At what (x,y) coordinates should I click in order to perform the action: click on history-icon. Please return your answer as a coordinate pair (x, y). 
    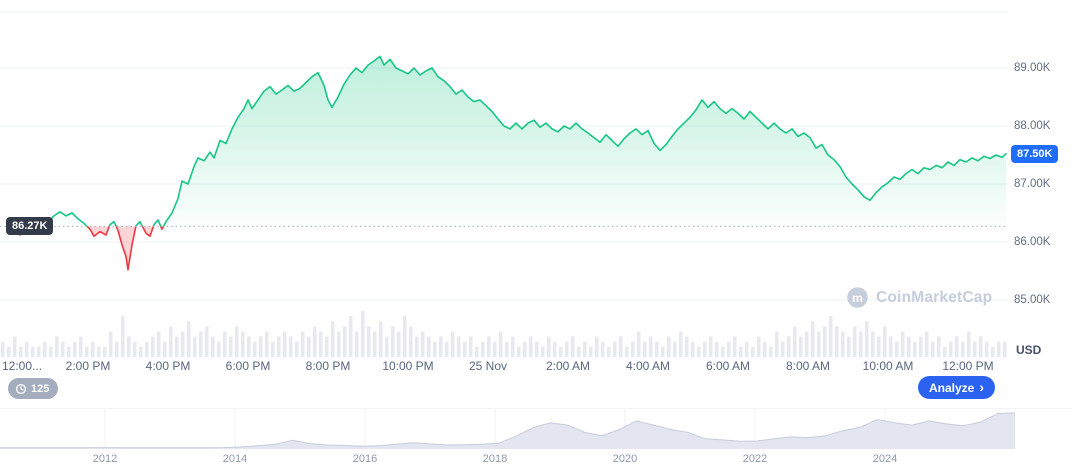
    Looking at the image, I should click on (21, 388).